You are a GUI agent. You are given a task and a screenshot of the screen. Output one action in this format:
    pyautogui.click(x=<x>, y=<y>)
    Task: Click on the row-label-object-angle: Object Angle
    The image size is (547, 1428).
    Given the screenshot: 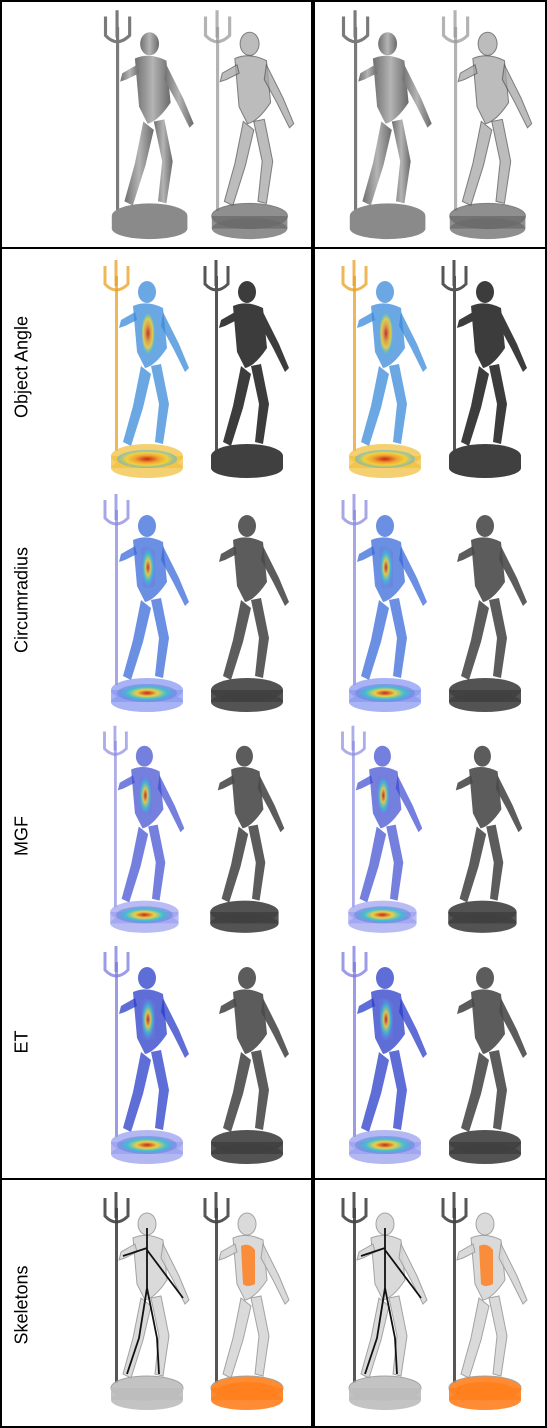 What is the action you would take?
    pyautogui.click(x=21, y=367)
    